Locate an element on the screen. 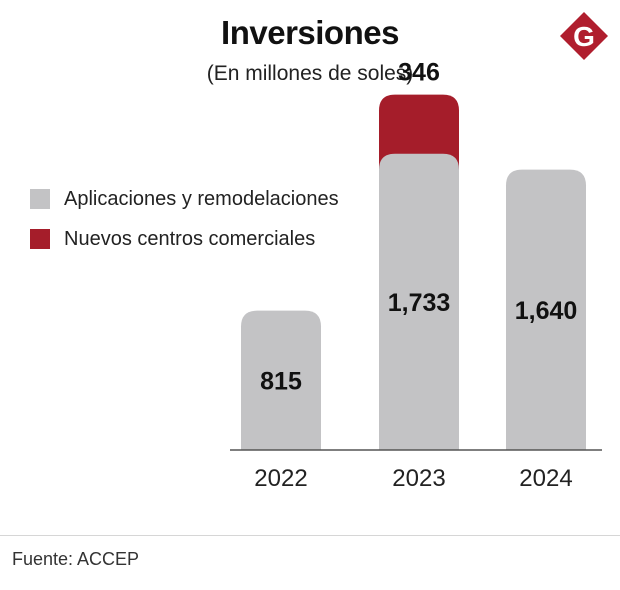  legend-label-nuevos: Nuevos centros comerciales is located at coordinates (190, 238).